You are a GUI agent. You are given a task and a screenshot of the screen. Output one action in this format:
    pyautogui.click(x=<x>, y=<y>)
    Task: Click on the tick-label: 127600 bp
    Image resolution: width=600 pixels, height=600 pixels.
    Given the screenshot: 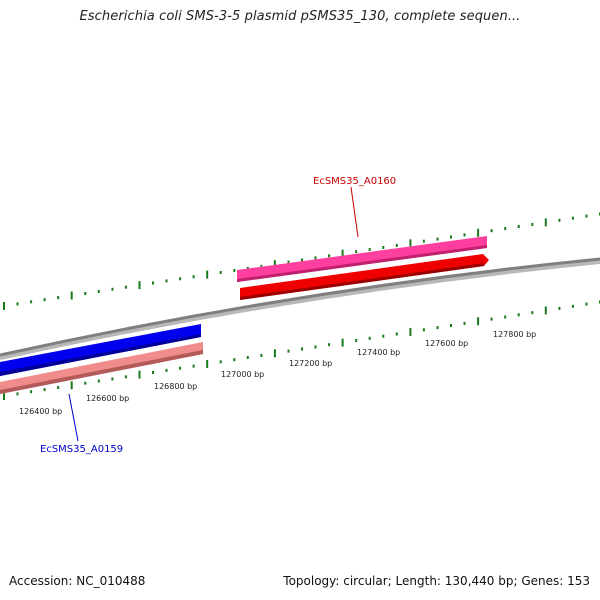 What is the action you would take?
    pyautogui.click(x=446, y=343)
    